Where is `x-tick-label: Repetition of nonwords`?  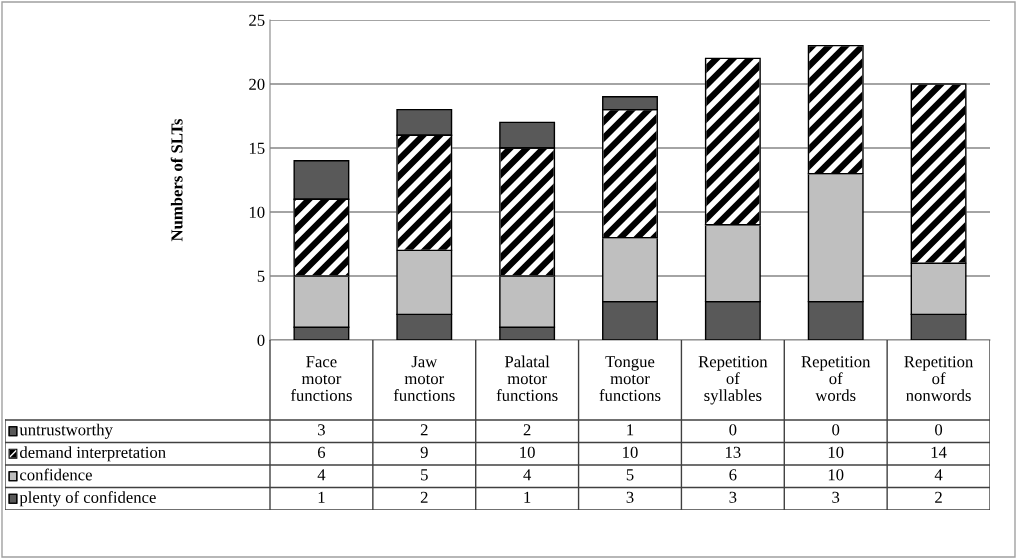
x-tick-label: Repetition of nonwords is located at coordinates (939, 379).